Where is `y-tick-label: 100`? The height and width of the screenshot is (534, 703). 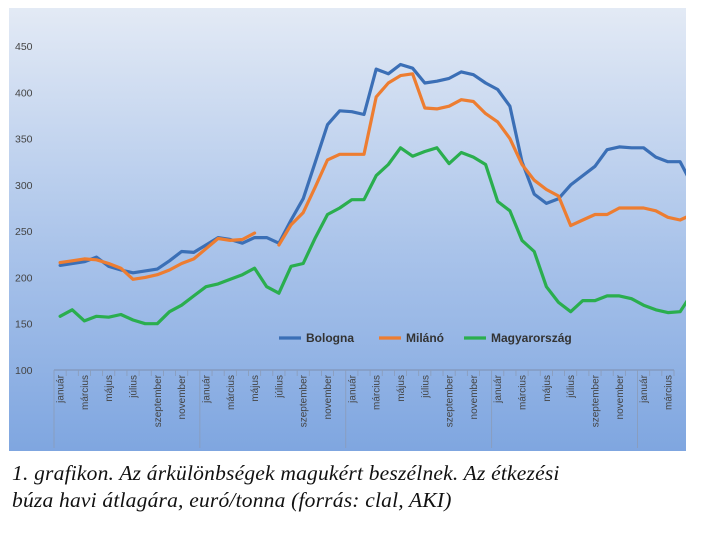 y-tick-label: 100 is located at coordinates (24, 371).